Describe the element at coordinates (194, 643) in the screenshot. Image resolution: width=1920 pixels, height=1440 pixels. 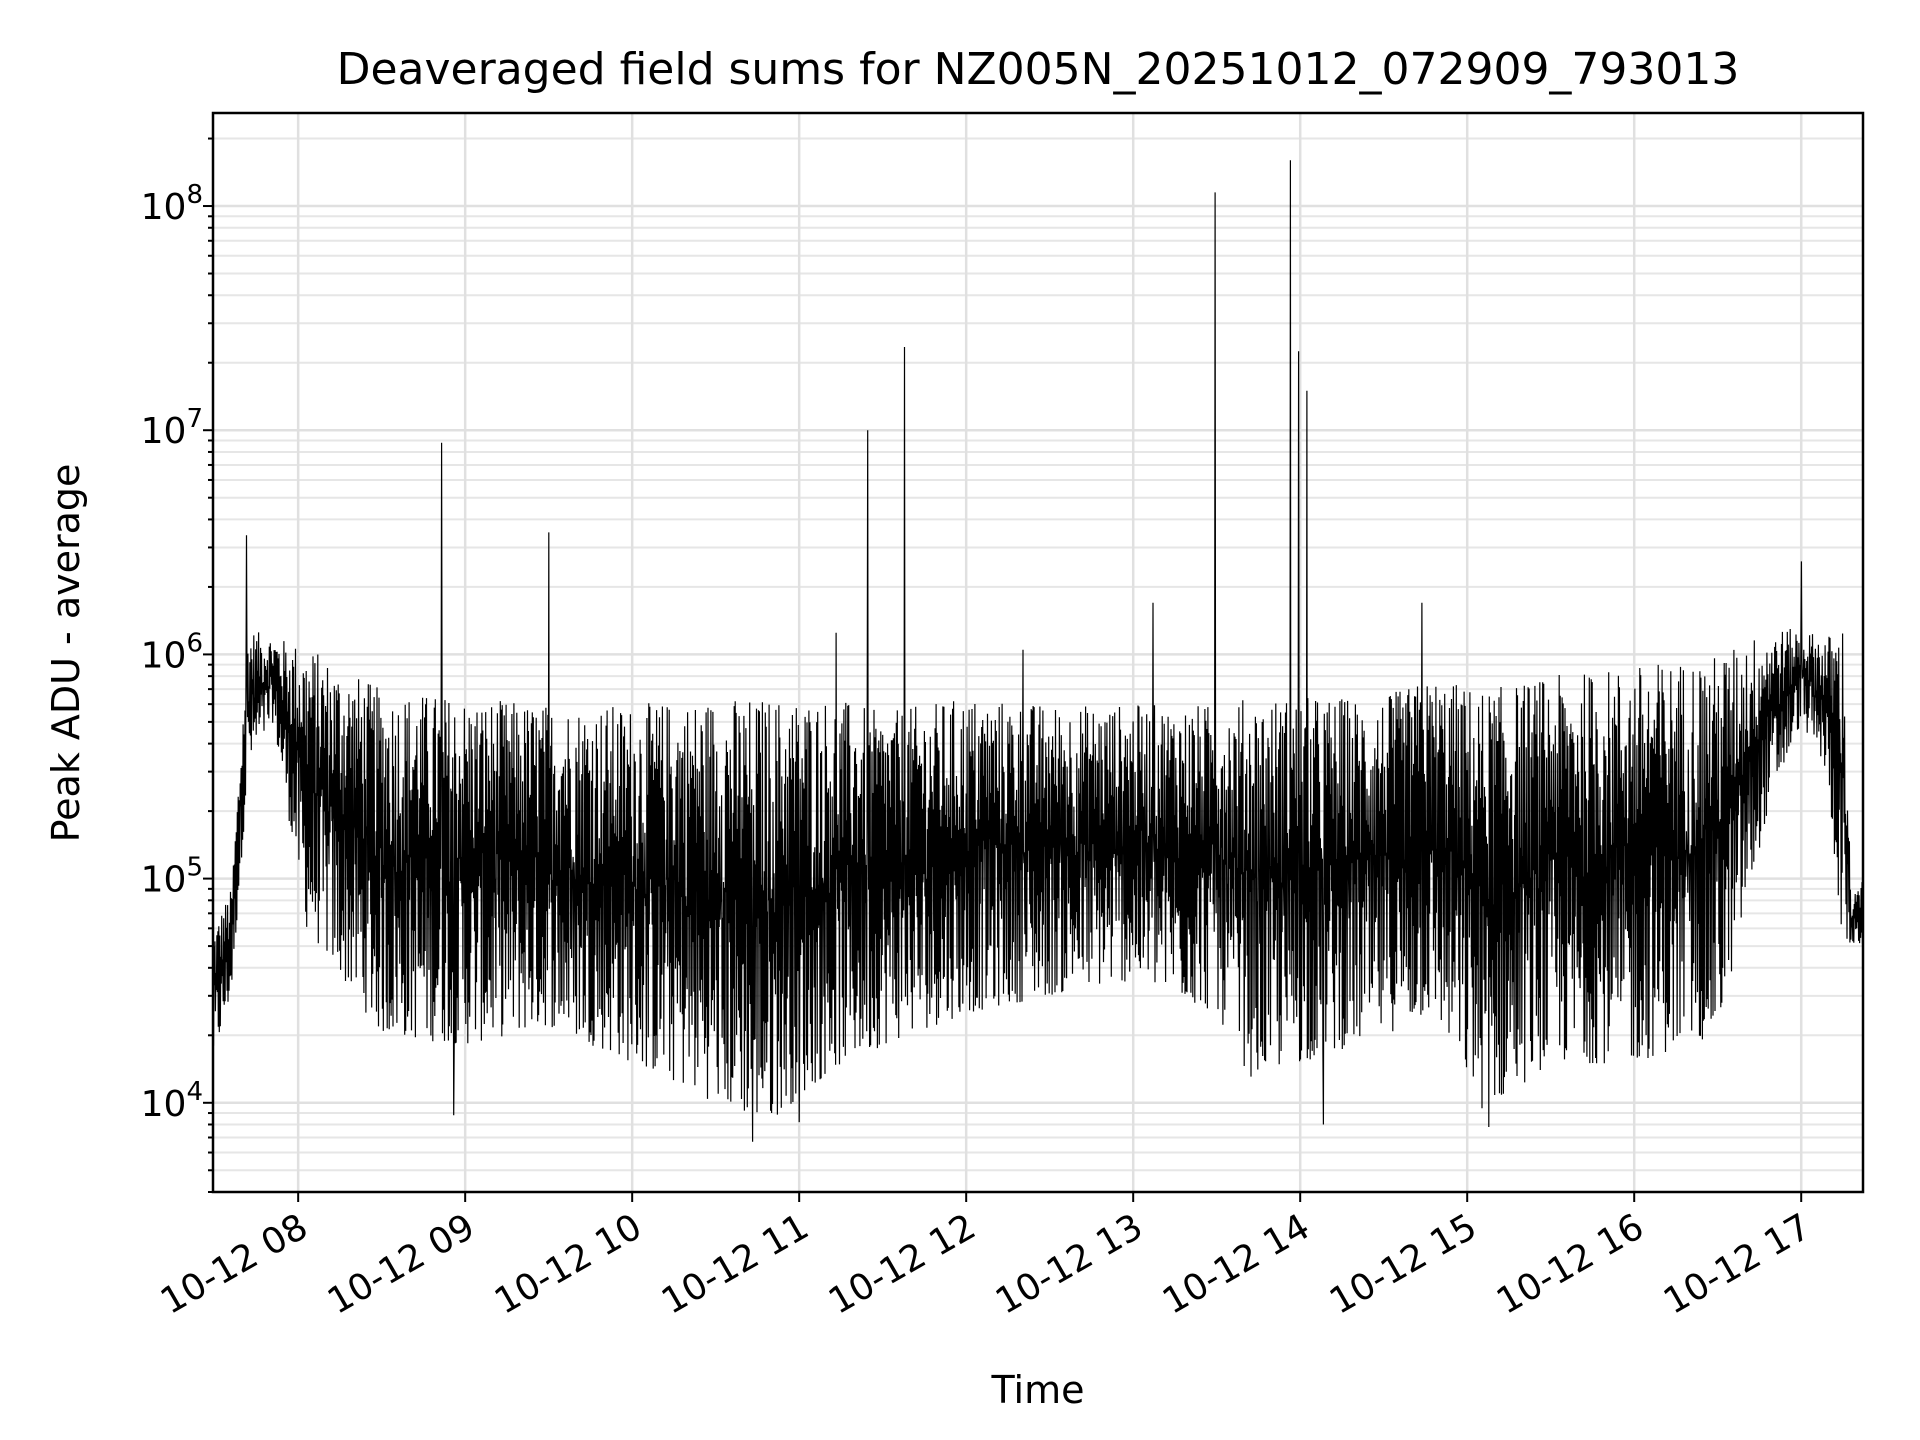
I see `y-tick-exponent: 6` at that location.